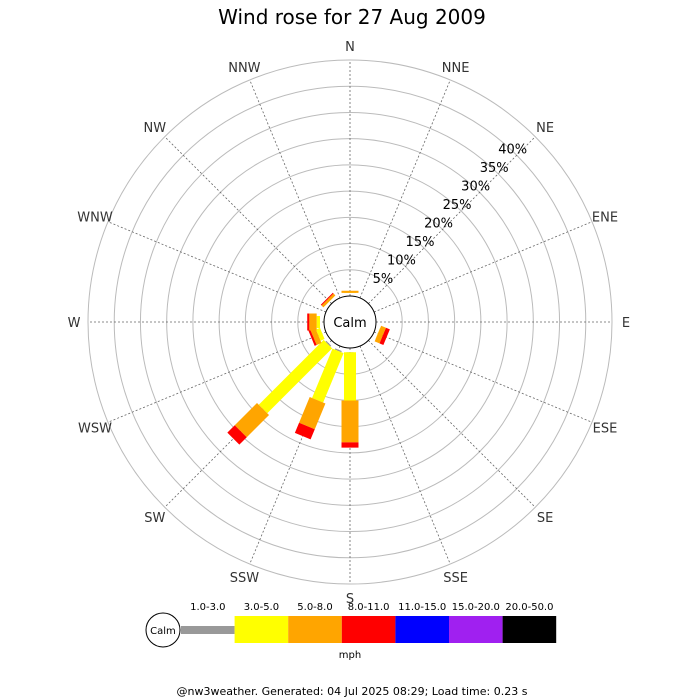 The height and width of the screenshot is (700, 700). I want to click on ring-label: 30%, so click(475, 186).